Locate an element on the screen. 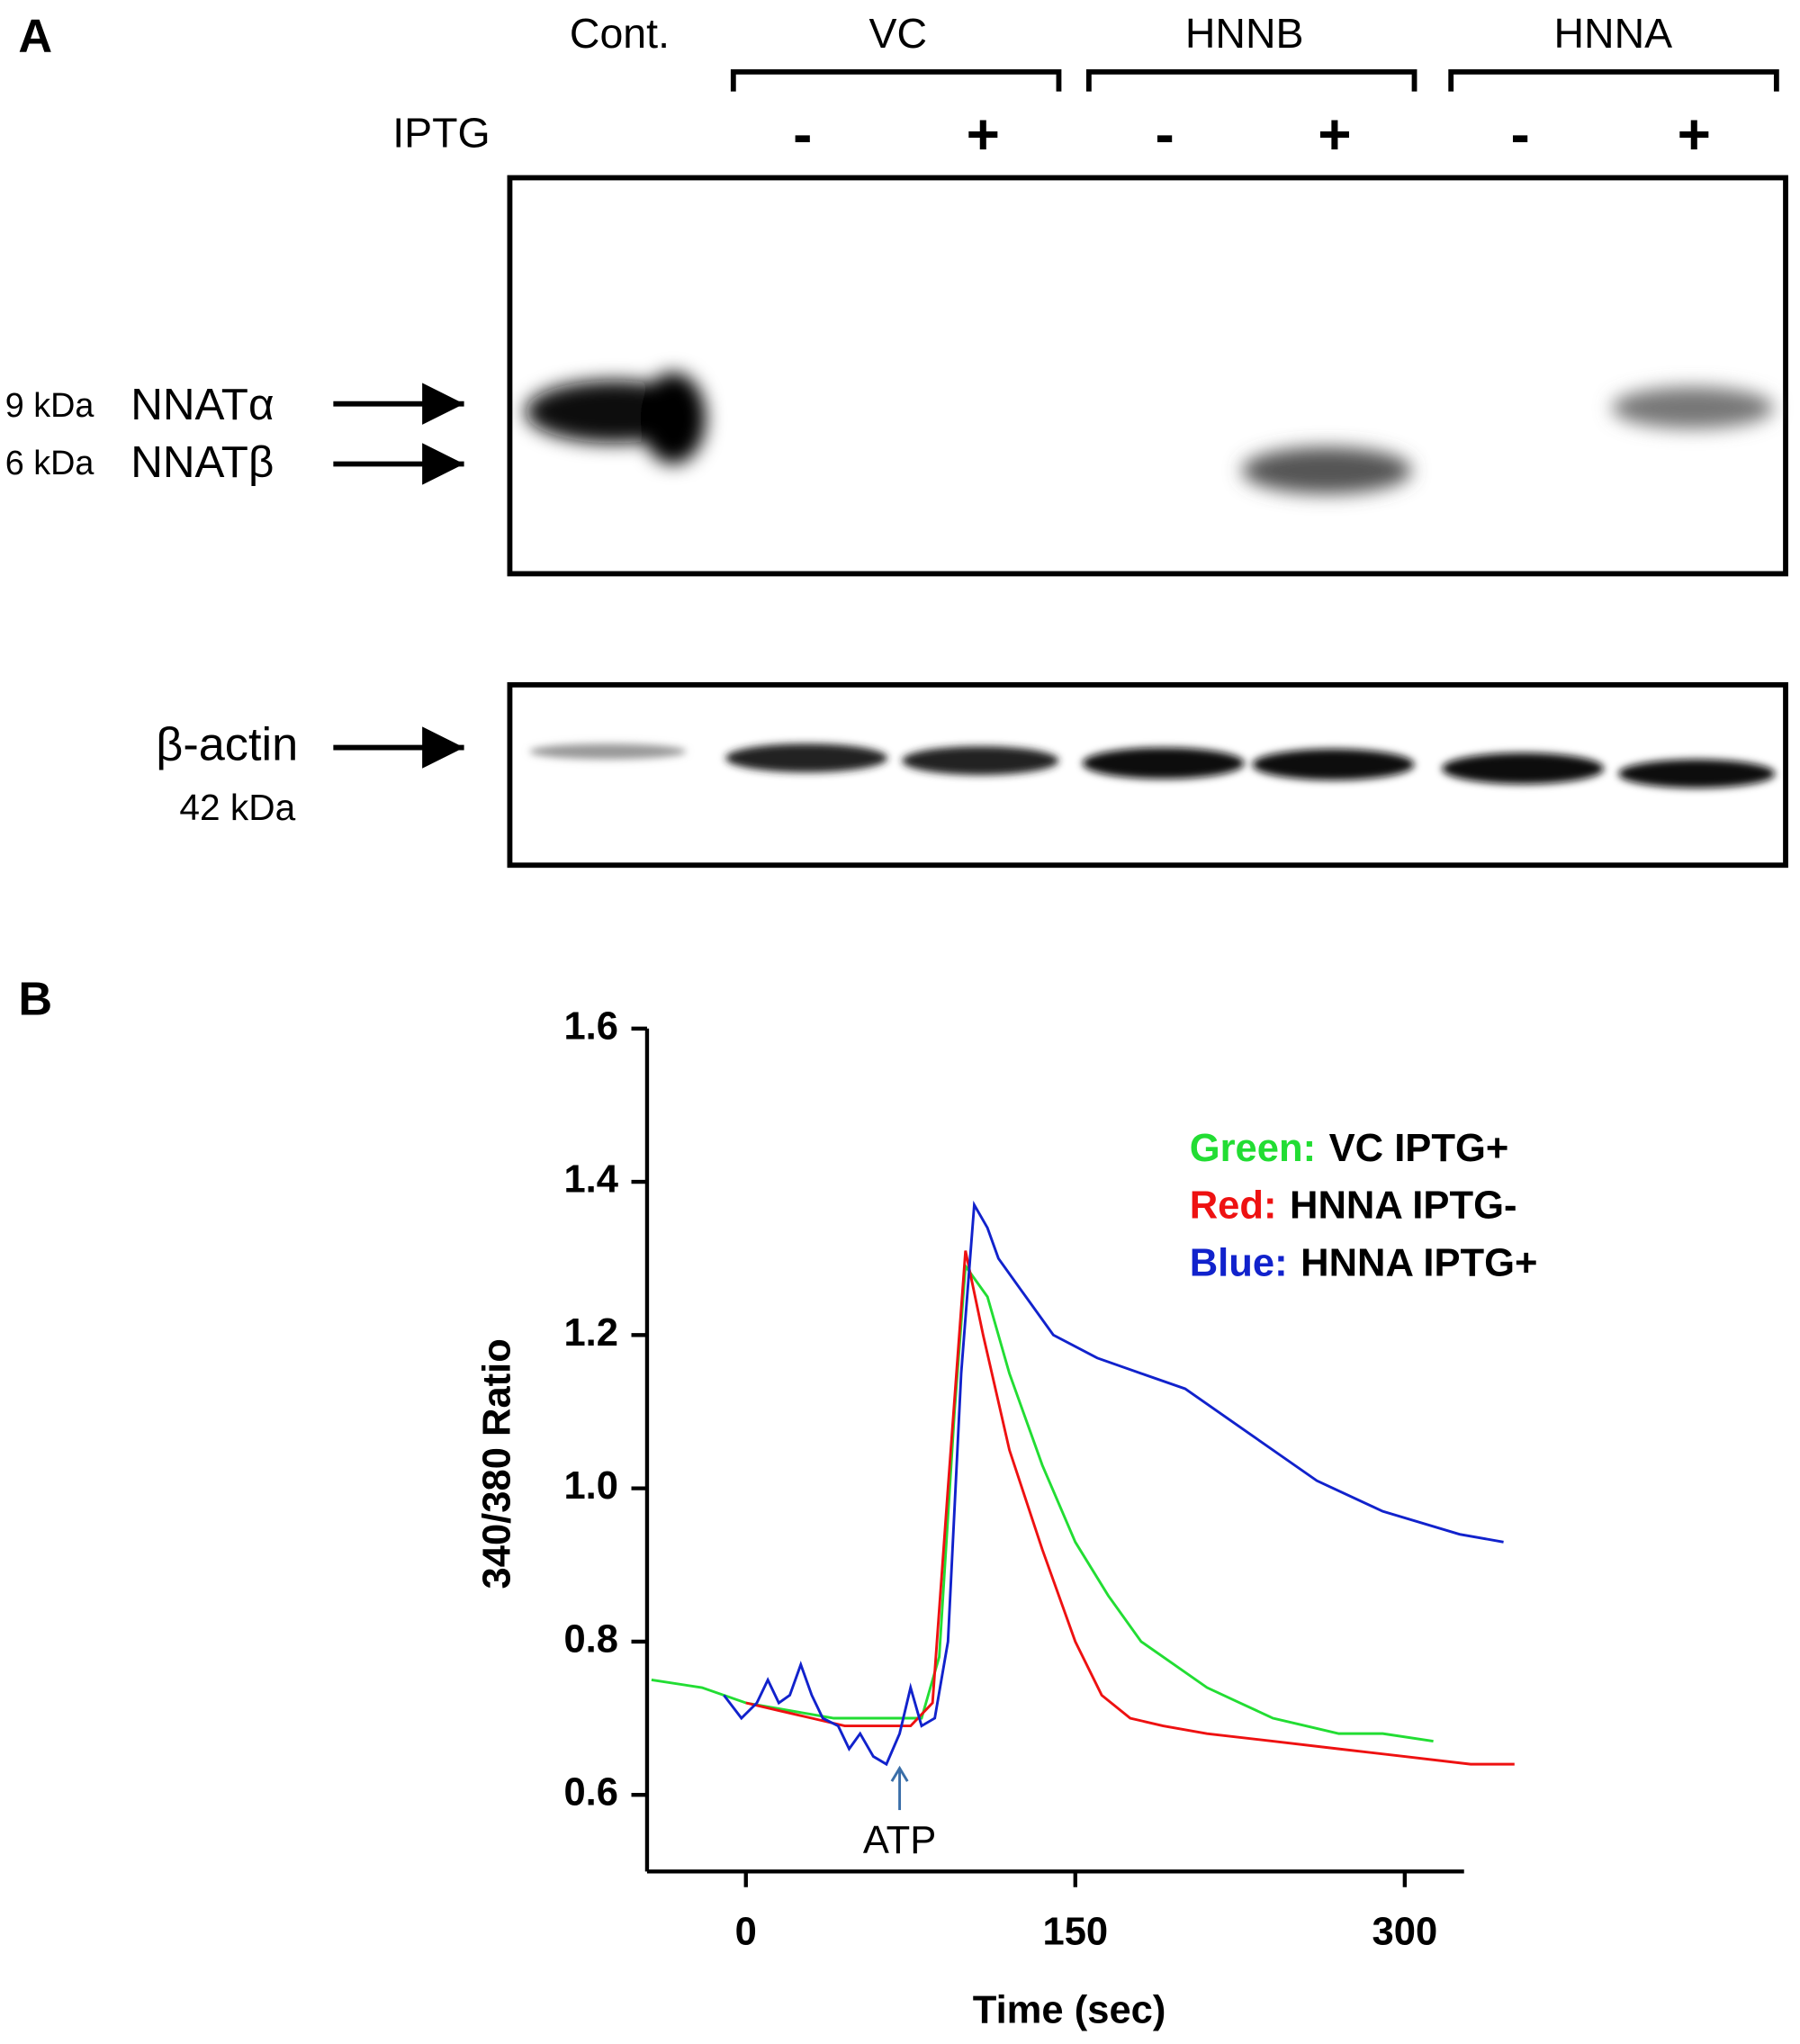  y-tick-label: 1.0 is located at coordinates (590, 1486).